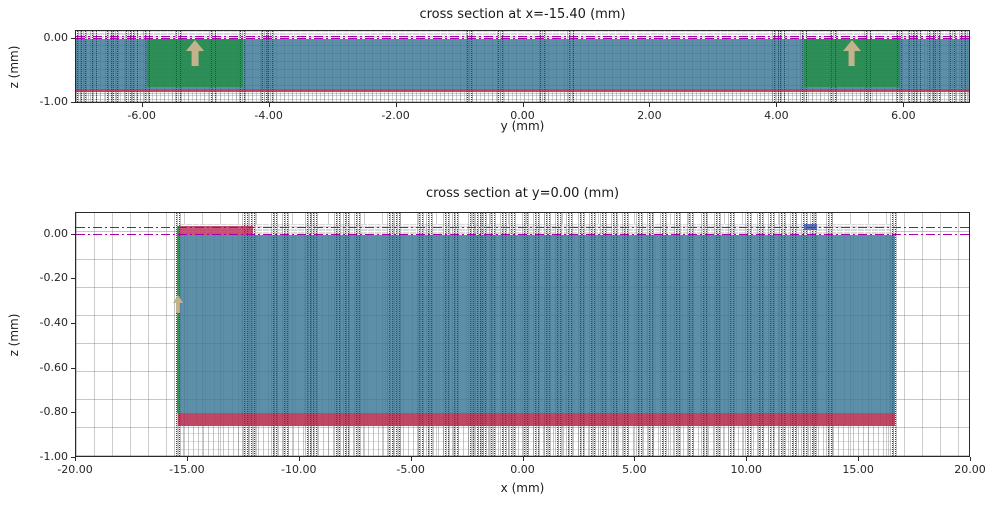 The height and width of the screenshot is (509, 995). Describe the element at coordinates (14, 66) in the screenshot. I see `top-plot-ylabel: z (mm)` at that location.